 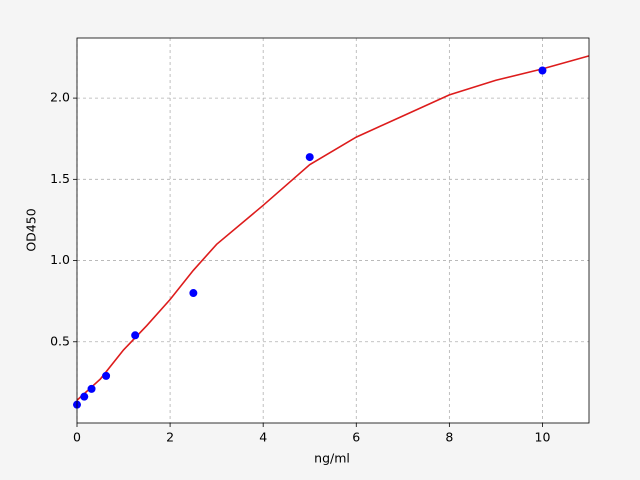 What do you see at coordinates (60, 340) in the screenshot?
I see `y-tick-label: 0.5` at bounding box center [60, 340].